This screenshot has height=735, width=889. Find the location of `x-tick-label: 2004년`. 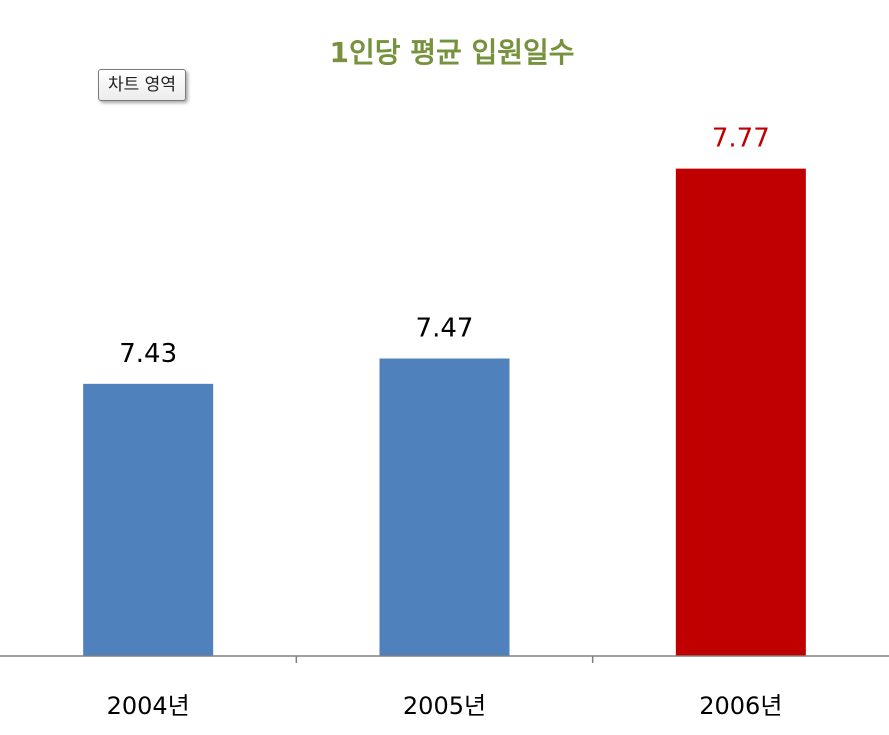

x-tick-label: 2004년 is located at coordinates (148, 706).